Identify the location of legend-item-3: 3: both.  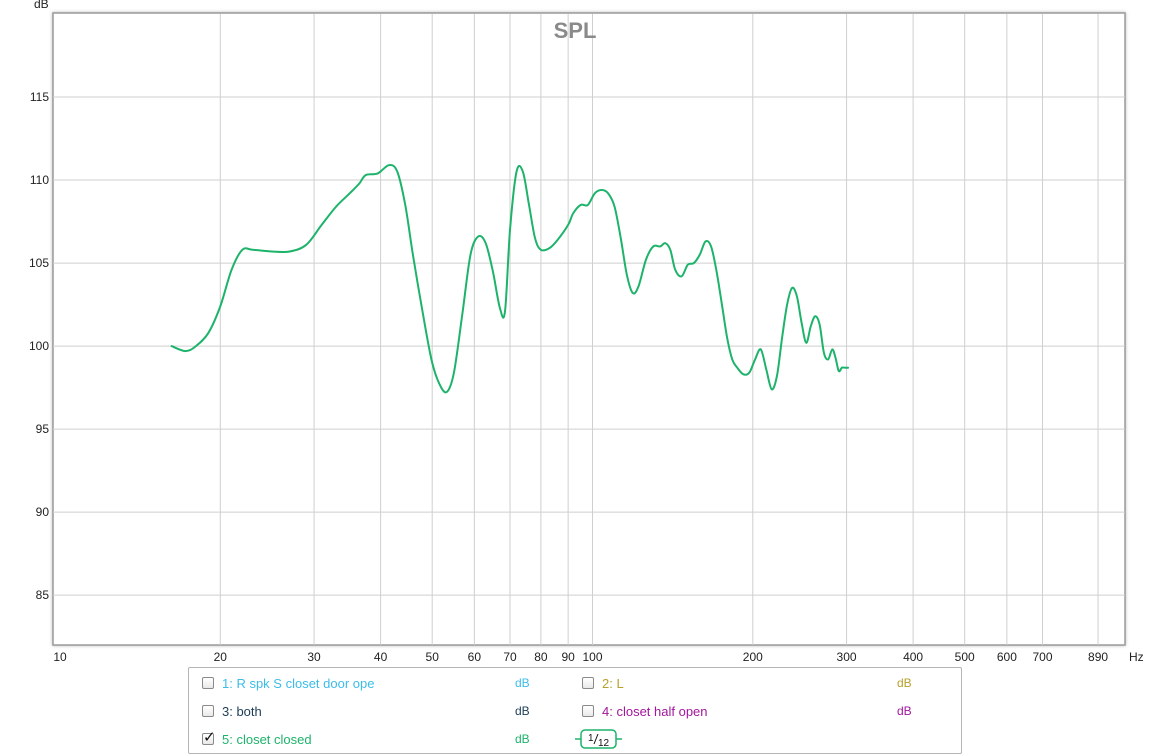
(232, 711).